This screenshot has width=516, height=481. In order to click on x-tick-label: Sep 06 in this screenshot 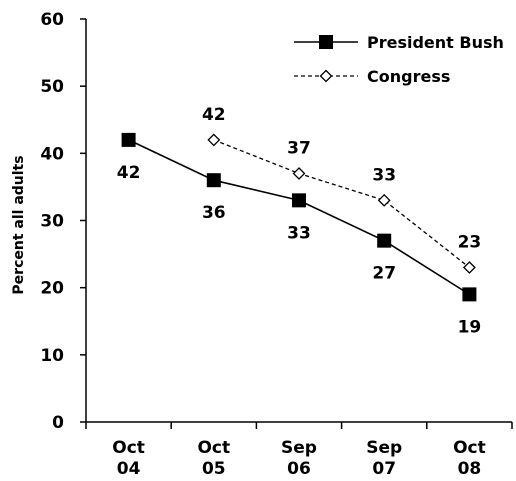, I will do `click(299, 458)`.